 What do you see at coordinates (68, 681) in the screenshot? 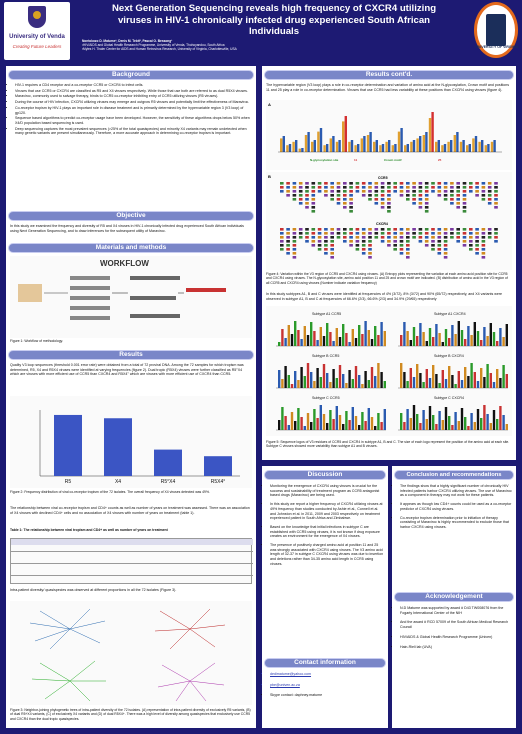
I see `tree-c` at bounding box center [68, 681].